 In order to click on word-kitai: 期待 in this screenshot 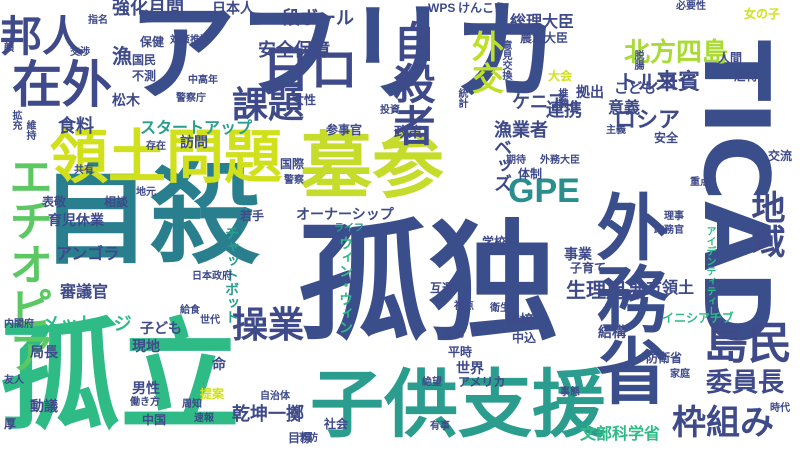, I will do `click(516, 160)`.